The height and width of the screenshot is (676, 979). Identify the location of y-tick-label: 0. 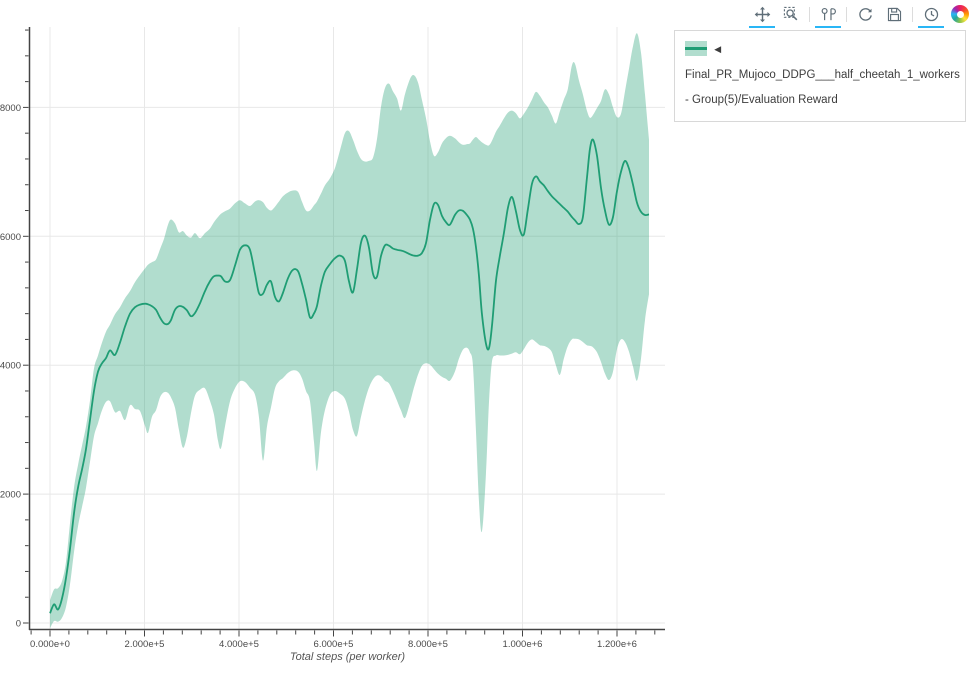
(18, 624).